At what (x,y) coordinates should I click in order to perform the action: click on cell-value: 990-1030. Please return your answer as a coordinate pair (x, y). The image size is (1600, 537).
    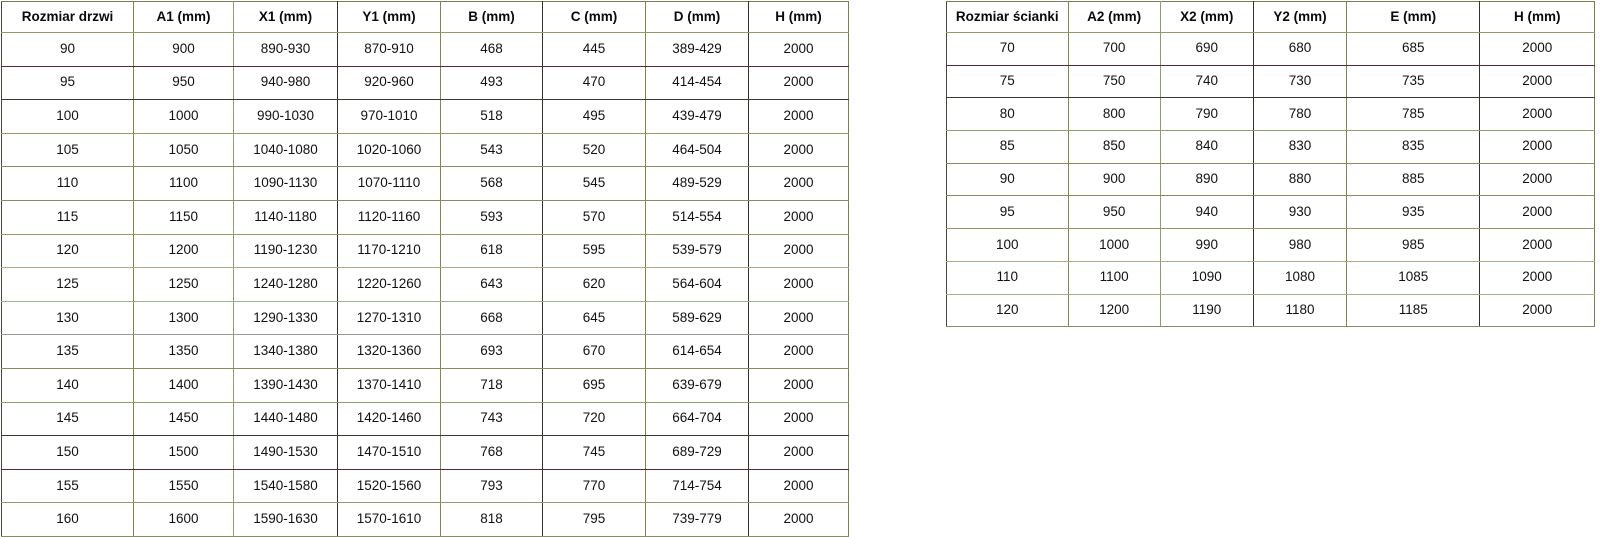
    Looking at the image, I should click on (285, 116).